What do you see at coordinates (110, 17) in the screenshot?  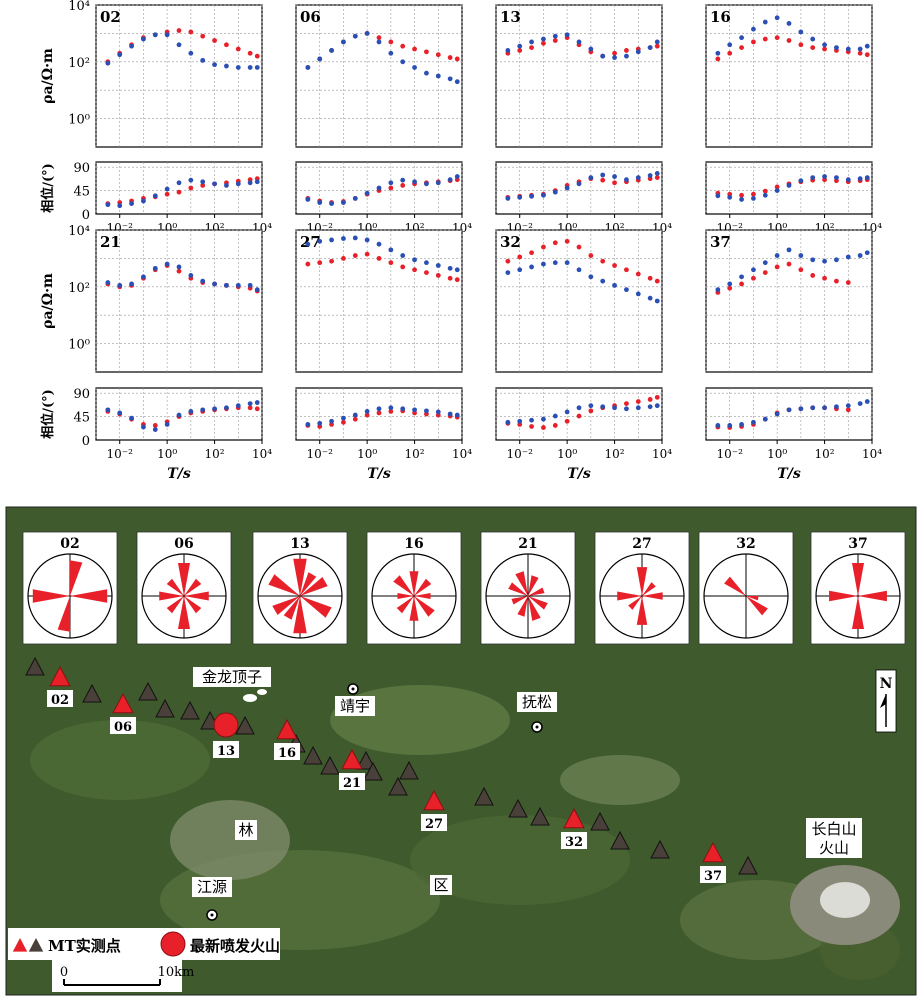 I see `station-label: 02` at bounding box center [110, 17].